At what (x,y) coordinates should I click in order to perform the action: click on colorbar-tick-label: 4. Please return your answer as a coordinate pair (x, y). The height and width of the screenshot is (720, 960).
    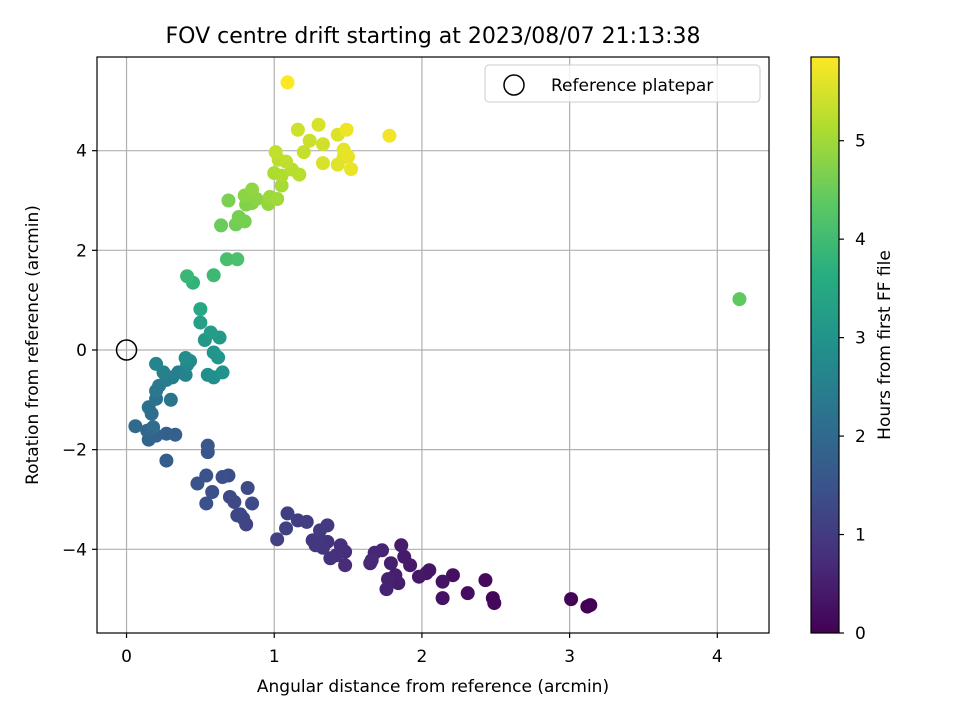
    Looking at the image, I should click on (860, 240).